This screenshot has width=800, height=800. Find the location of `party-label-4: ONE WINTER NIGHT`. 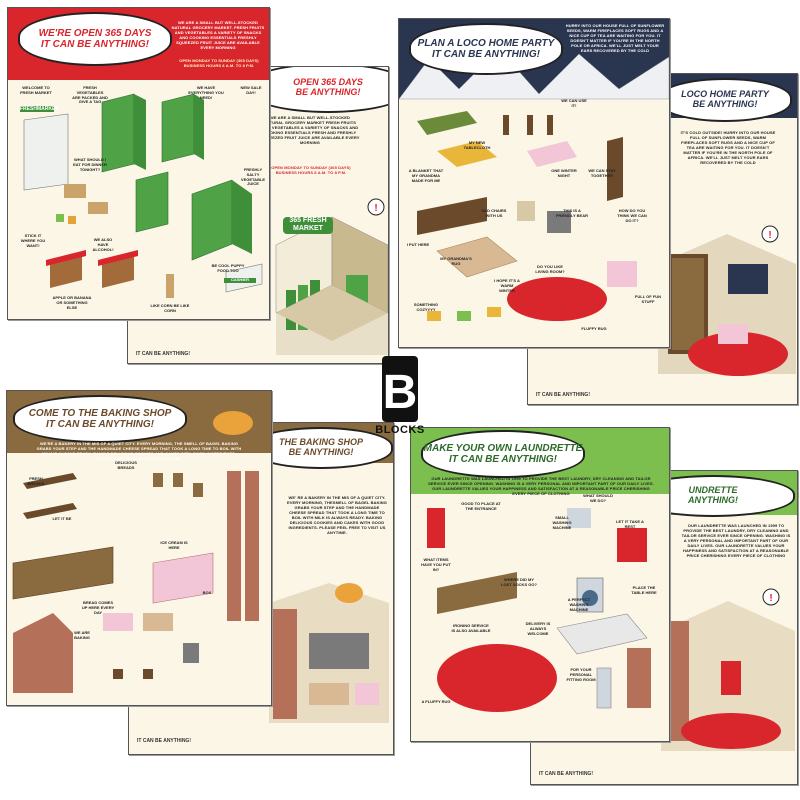

party-label-4: ONE WINTER NIGHT is located at coordinates (564, 173).